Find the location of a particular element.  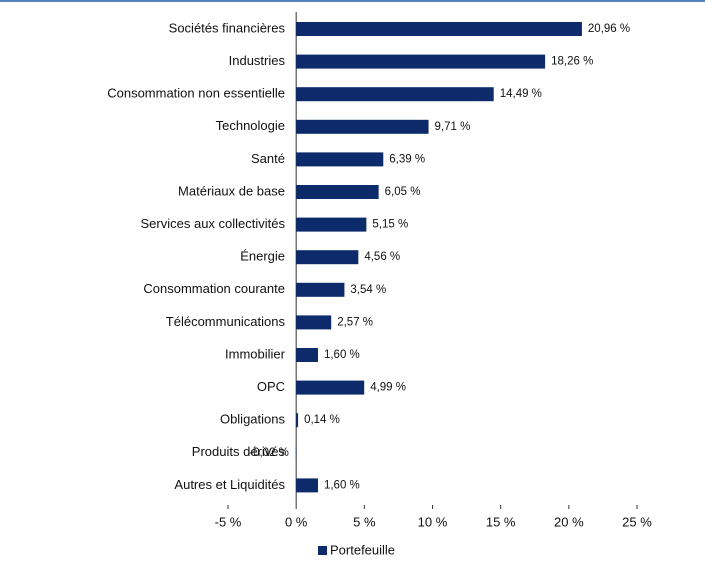

category-label: Immobilier is located at coordinates (255, 353).